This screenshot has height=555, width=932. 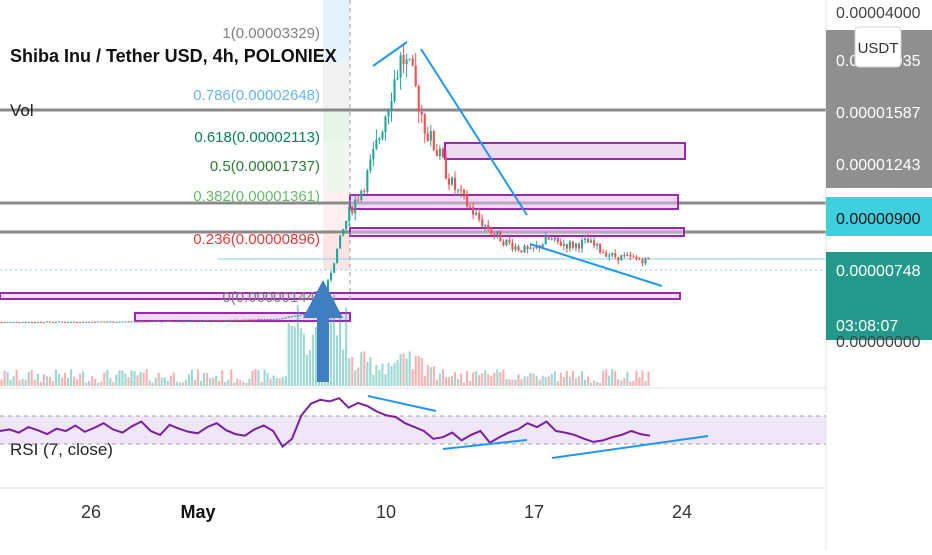 I want to click on rsi-trendline, so click(x=485, y=444).